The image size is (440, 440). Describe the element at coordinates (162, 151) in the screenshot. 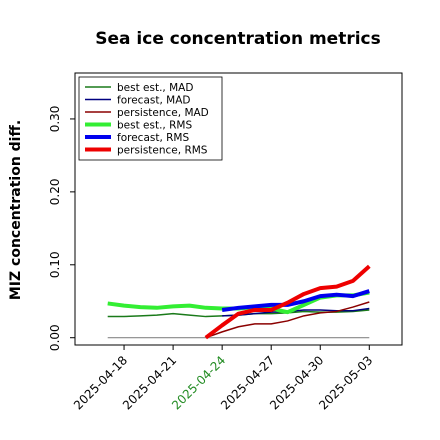

I see `legend-label: persistence, RMS` at that location.